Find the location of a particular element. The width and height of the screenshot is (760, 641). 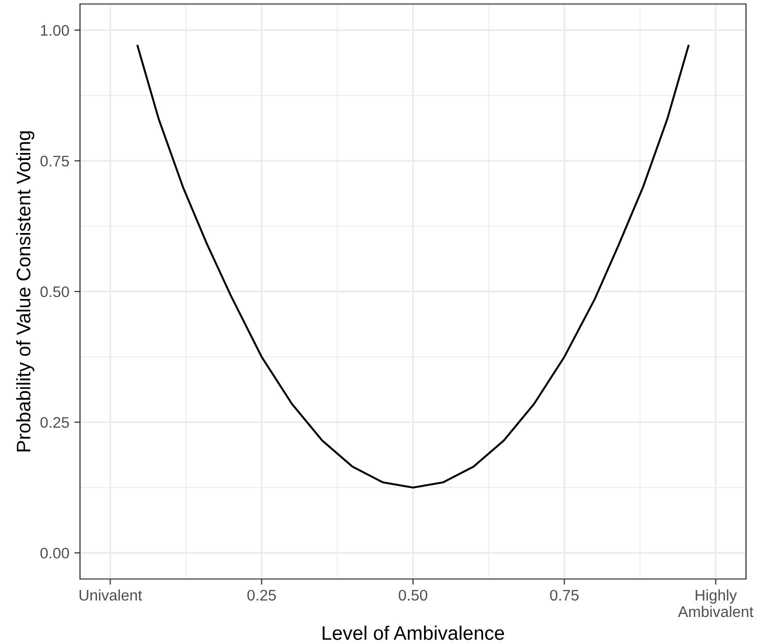

y-axis-title: Probability of Value Consistent Voting is located at coordinates (25, 291).